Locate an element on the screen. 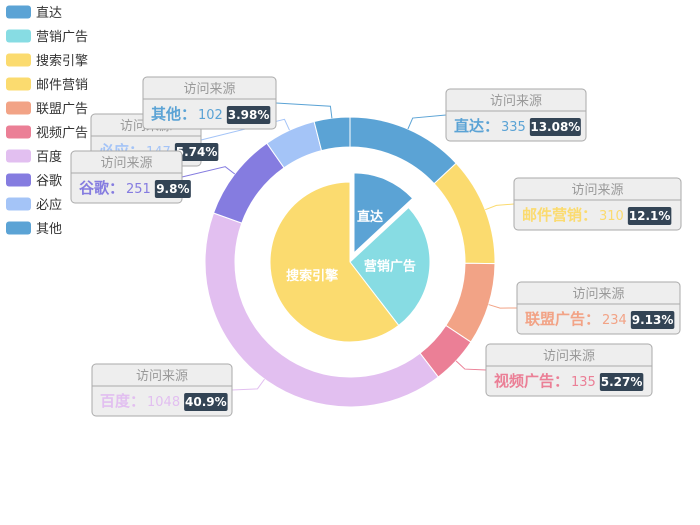  legend-item: 直达 is located at coordinates (34, 13).